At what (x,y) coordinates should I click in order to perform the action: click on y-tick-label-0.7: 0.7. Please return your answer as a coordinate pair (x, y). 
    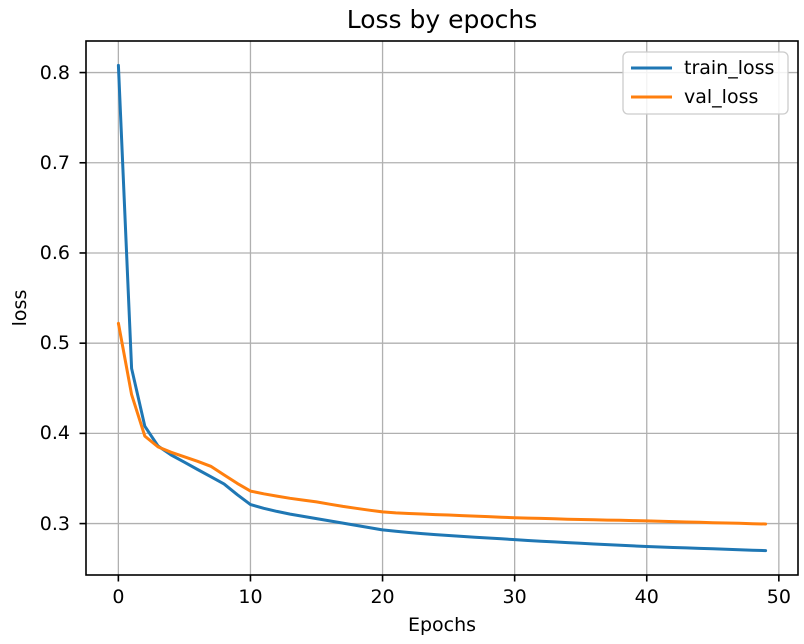
    Looking at the image, I should click on (54, 162).